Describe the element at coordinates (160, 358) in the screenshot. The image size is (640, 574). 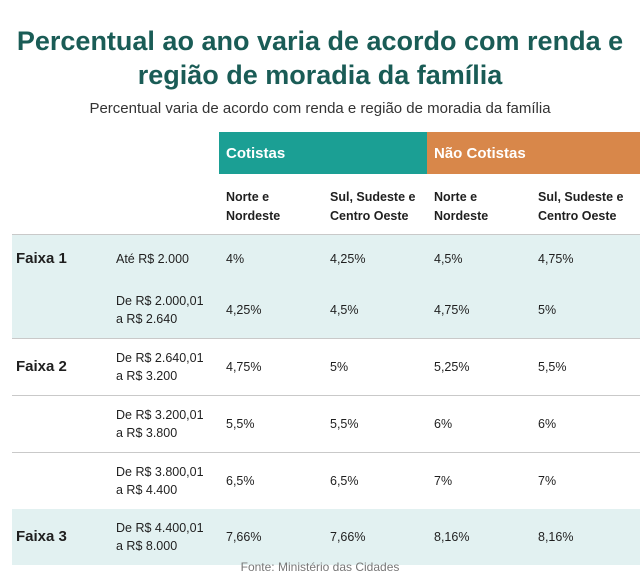
I see `renda-line: De R$ 2.640,01` at that location.